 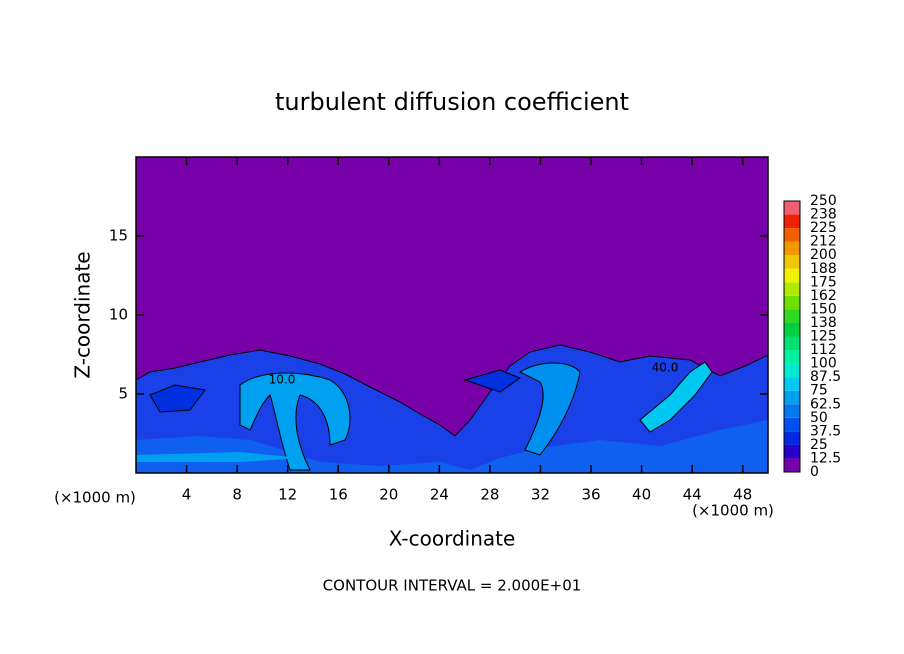 What do you see at coordinates (742, 495) in the screenshot?
I see `x-tick-label: 48` at bounding box center [742, 495].